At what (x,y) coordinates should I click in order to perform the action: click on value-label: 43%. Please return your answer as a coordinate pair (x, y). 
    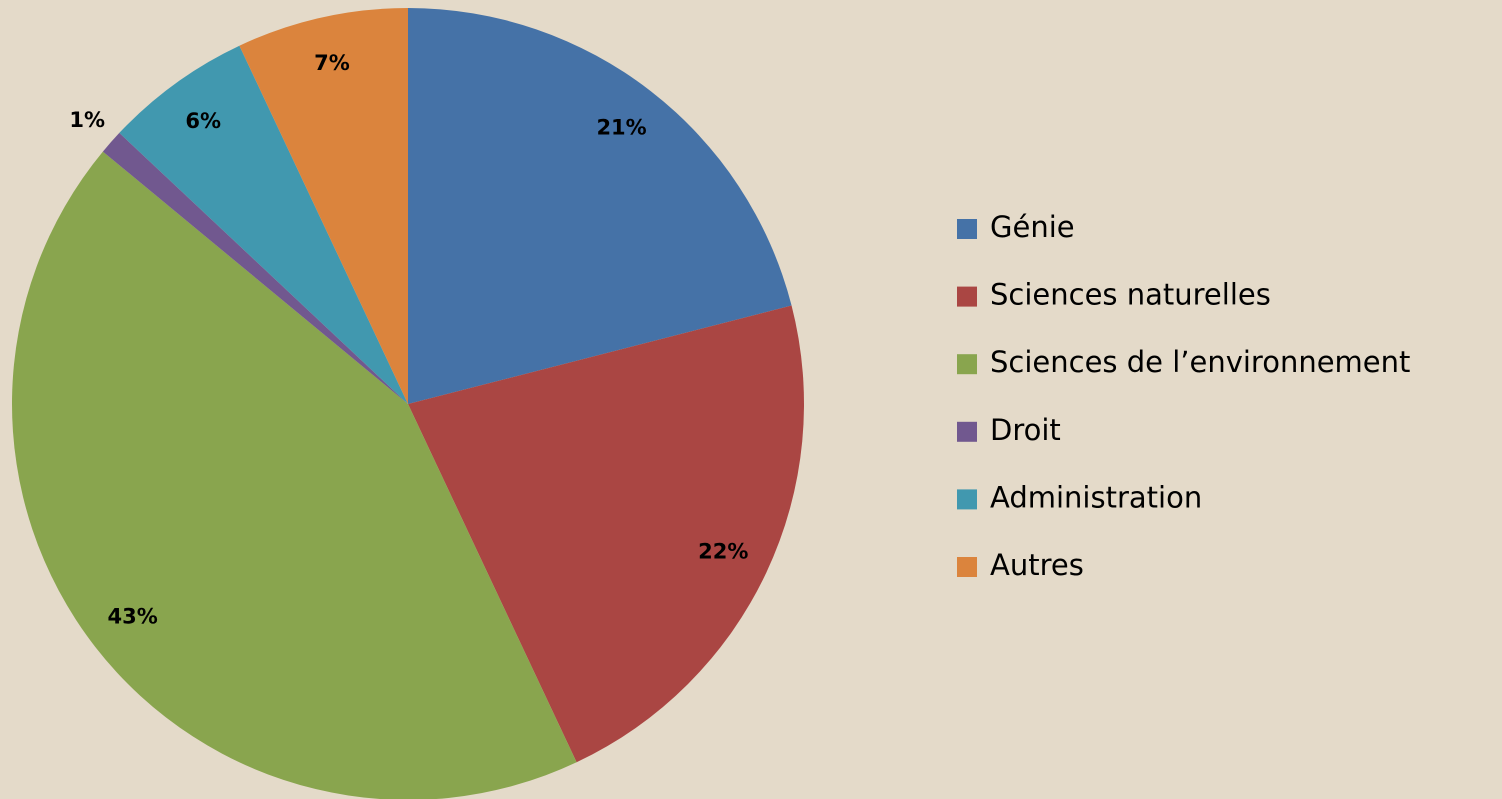
    Looking at the image, I should click on (133, 617).